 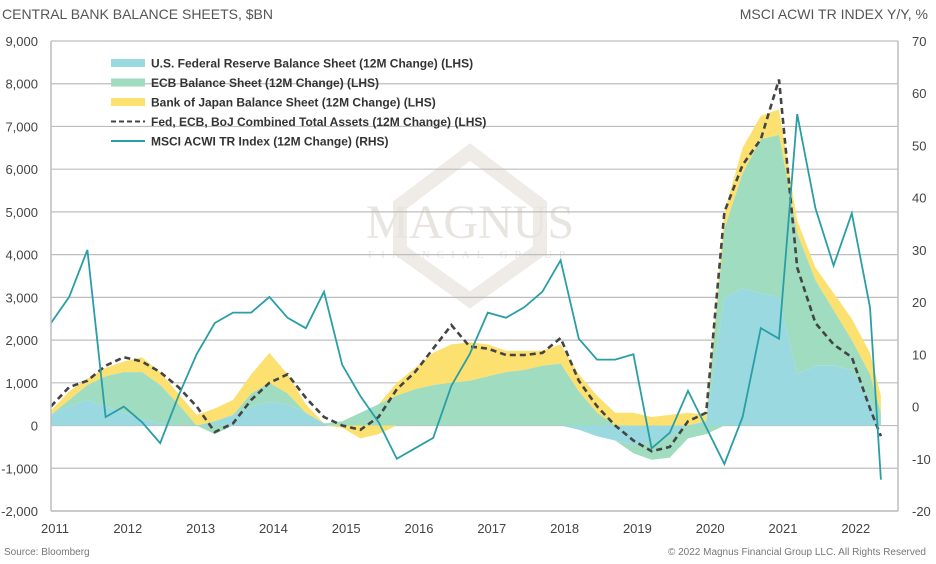 What do you see at coordinates (21, 41) in the screenshot?
I see `left-y-tick-label: 9,000` at bounding box center [21, 41].